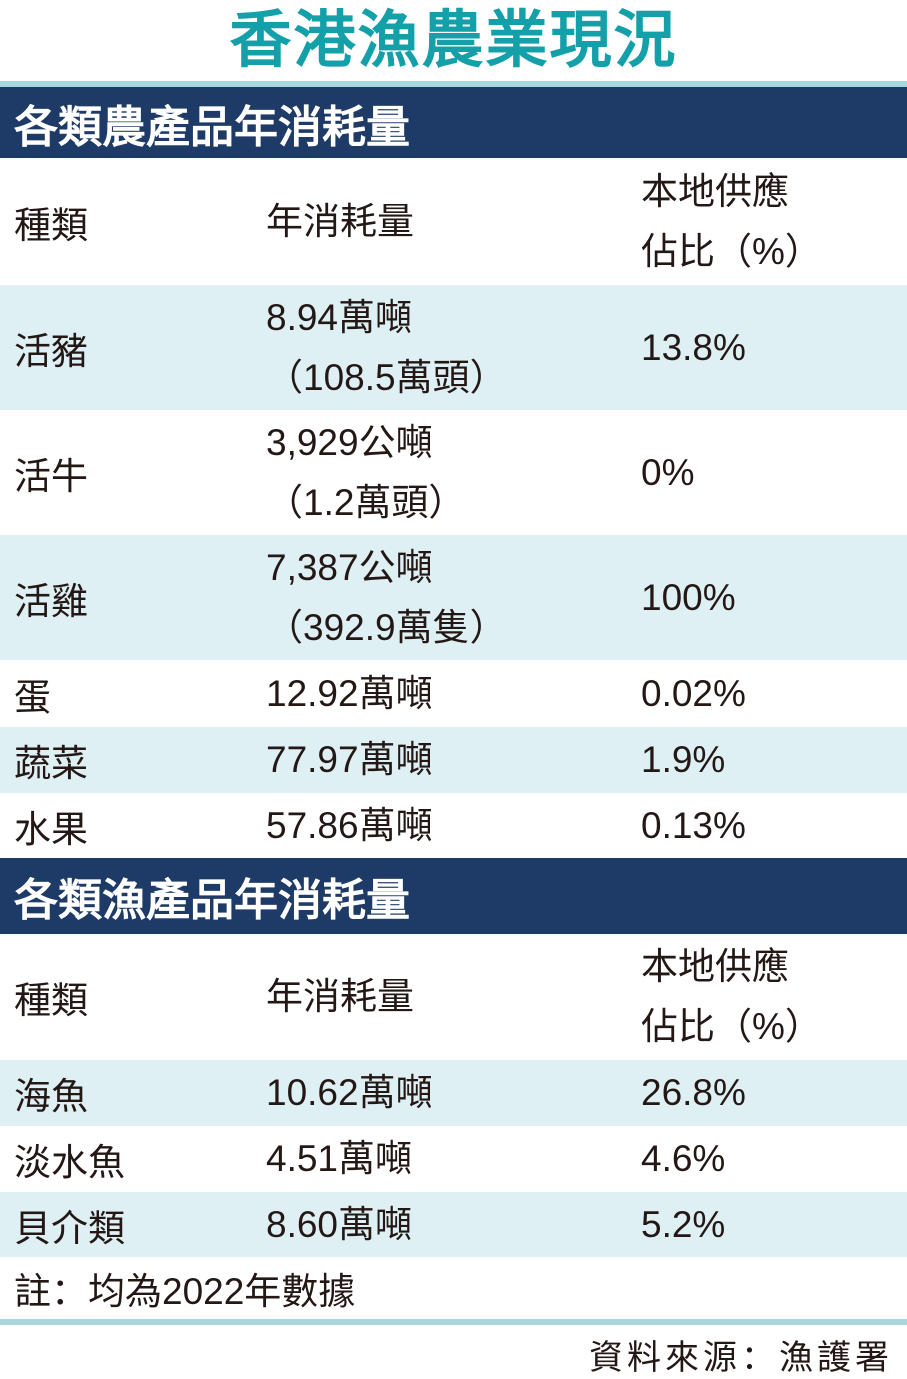  Describe the element at coordinates (51, 601) in the screenshot. I see `cell-type: 活雞` at that location.